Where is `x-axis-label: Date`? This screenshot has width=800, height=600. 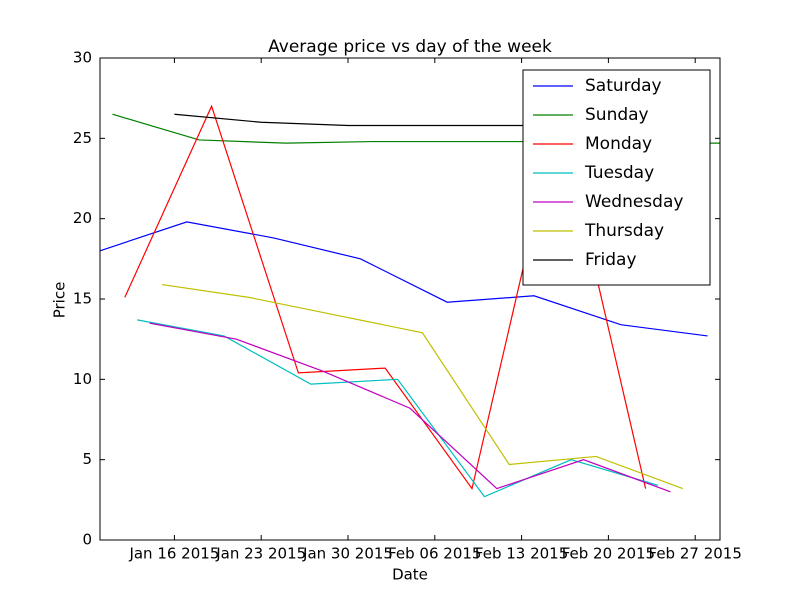
x-axis-label: Date is located at coordinates (410, 575).